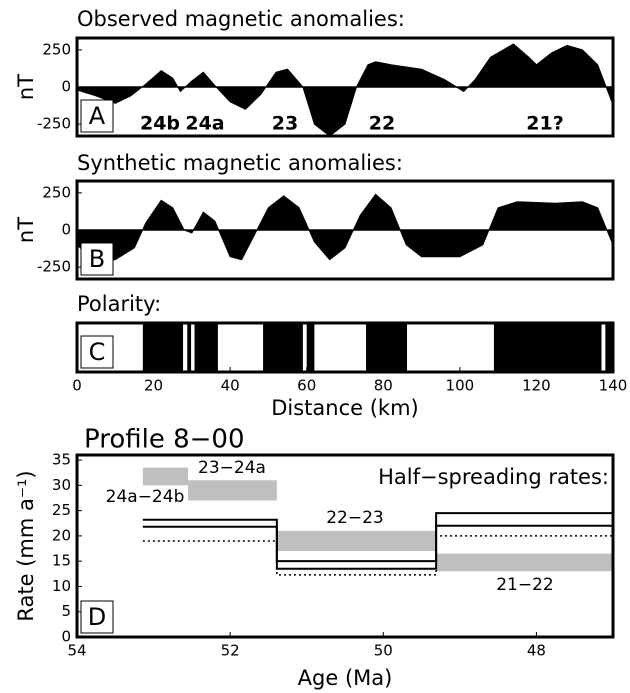 The image size is (630, 693). I want to click on band-label: 21−22, so click(525, 585).